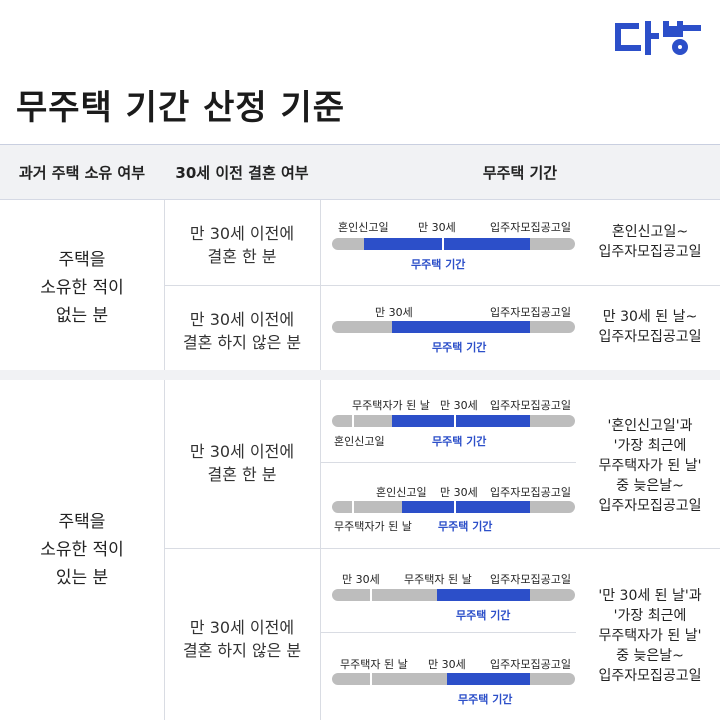 The width and height of the screenshot is (720, 720). I want to click on result-text: 만 30세 된 날~ 입주자모집공고일, so click(650, 327).